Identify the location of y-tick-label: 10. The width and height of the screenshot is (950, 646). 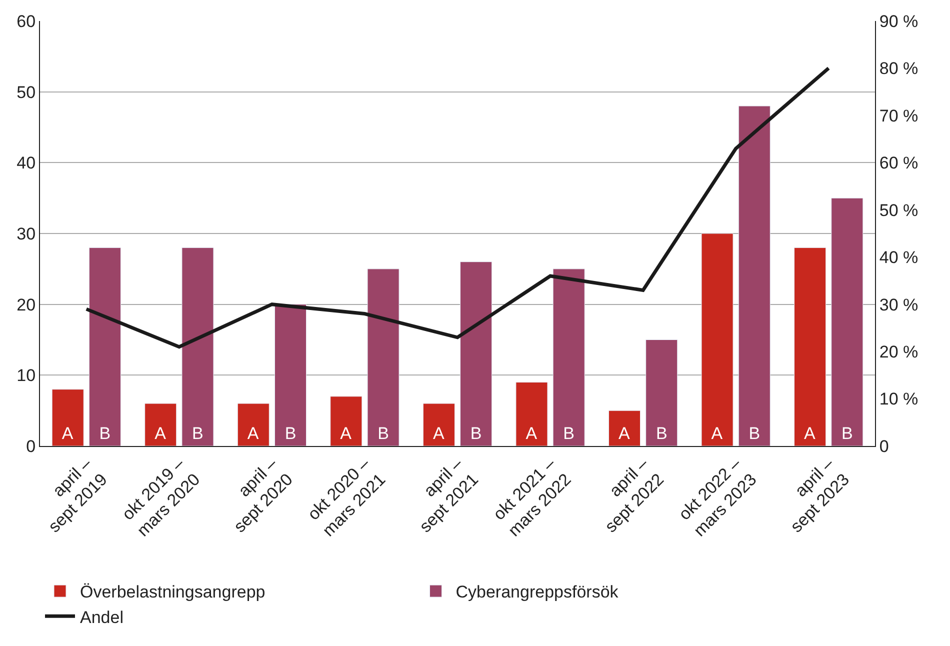
(26, 376).